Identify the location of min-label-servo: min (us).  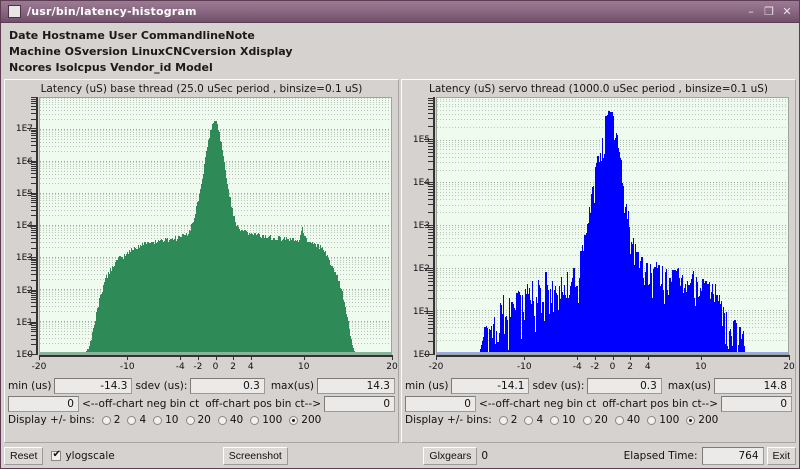
(427, 386).